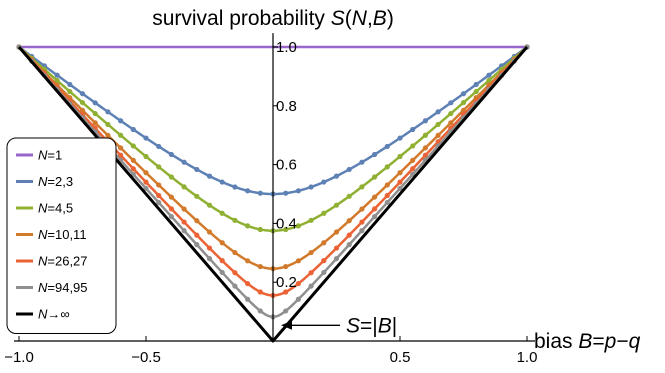 This screenshot has width=665, height=373. I want to click on y-tick-label: 0.8, so click(286, 106).